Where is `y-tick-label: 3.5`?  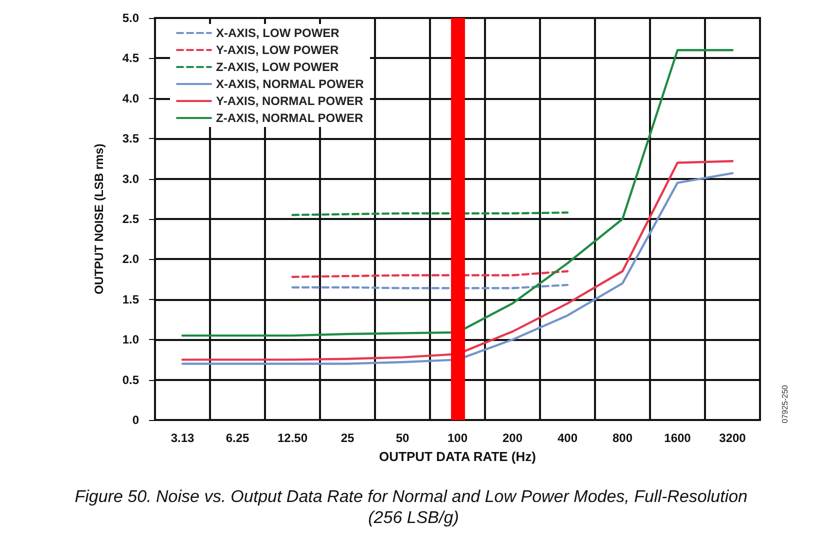
y-tick-label: 3.5 is located at coordinates (131, 139).